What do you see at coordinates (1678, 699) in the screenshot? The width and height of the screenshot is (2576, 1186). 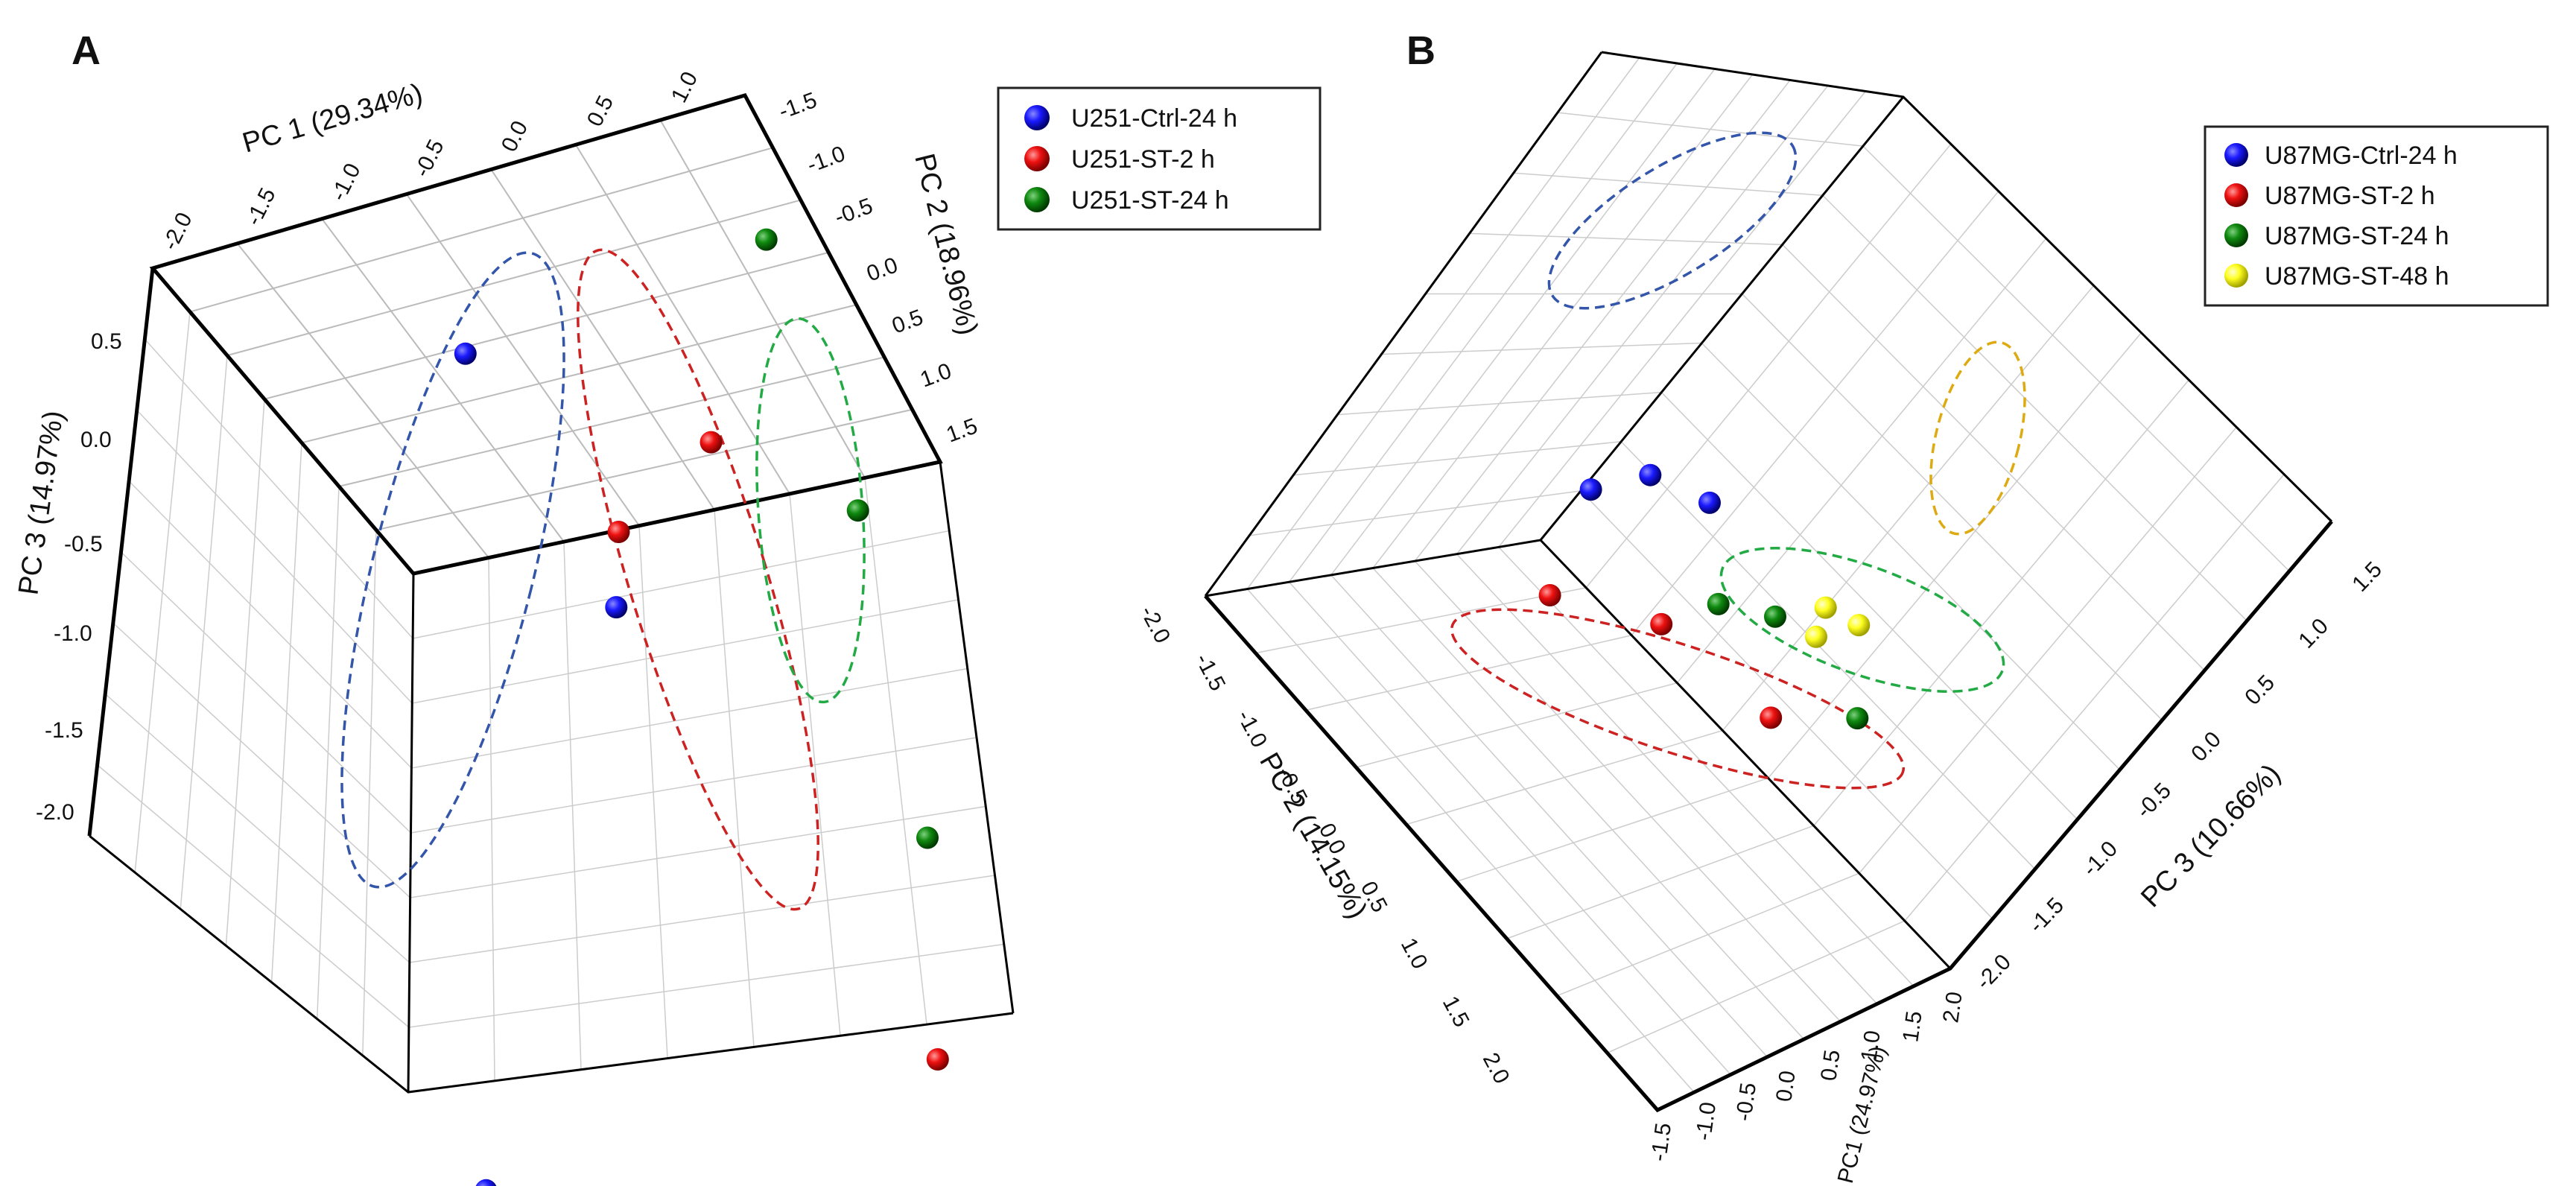 I see `cluster-ellipse-red-b` at bounding box center [1678, 699].